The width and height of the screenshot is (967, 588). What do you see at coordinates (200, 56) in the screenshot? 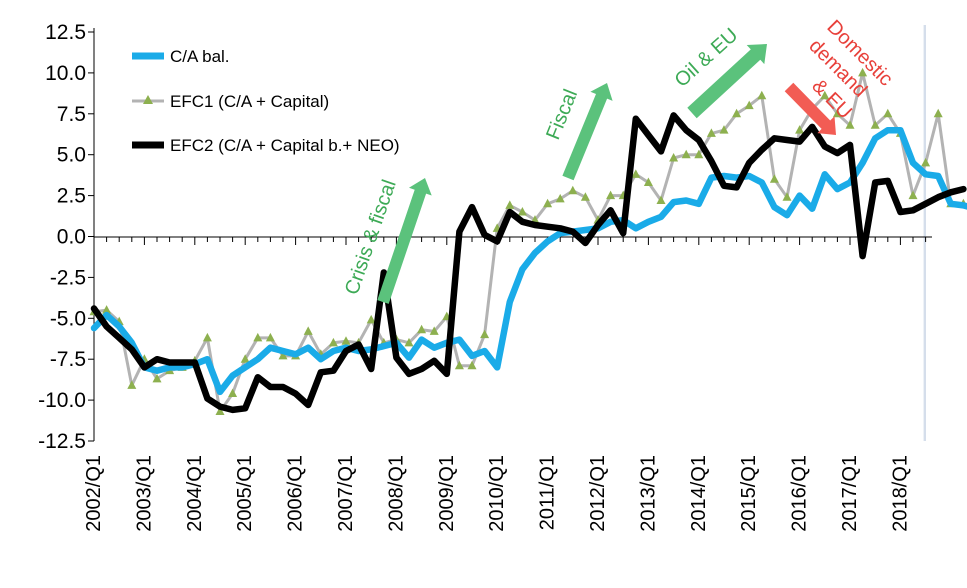
I see `legend-label-ca-bal: C/A bal.` at bounding box center [200, 56].